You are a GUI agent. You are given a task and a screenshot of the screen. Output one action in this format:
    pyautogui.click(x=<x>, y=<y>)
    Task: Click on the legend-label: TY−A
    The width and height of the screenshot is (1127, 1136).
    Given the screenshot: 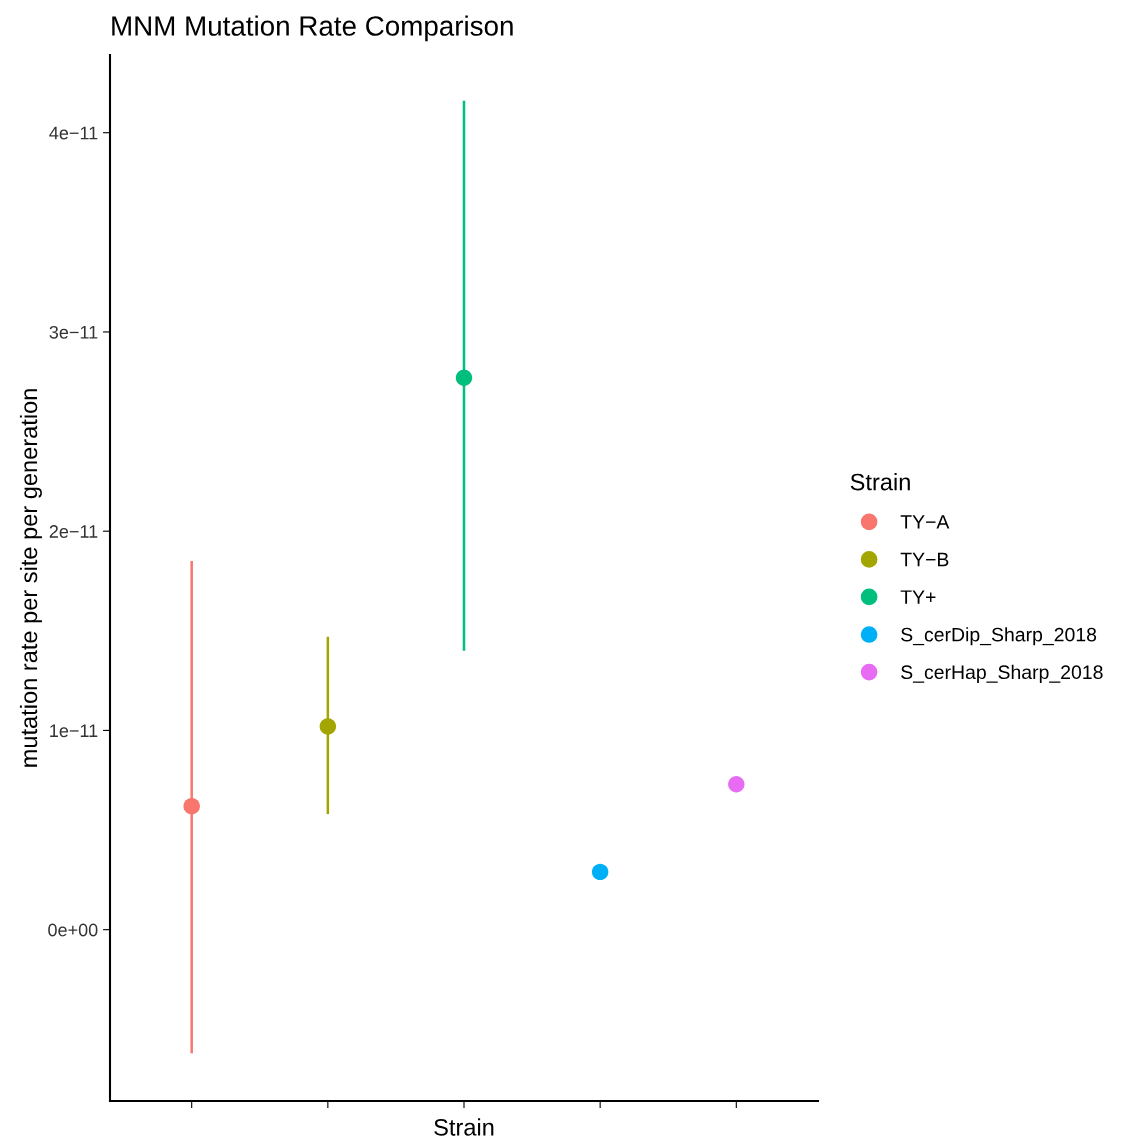 What is the action you would take?
    pyautogui.click(x=925, y=522)
    